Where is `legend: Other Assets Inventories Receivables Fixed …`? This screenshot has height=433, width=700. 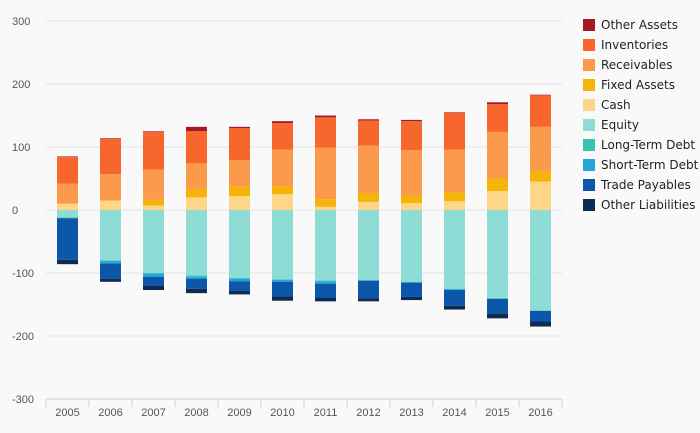 legend: Other Assets Inventories Receivables Fixed … is located at coordinates (641, 115).